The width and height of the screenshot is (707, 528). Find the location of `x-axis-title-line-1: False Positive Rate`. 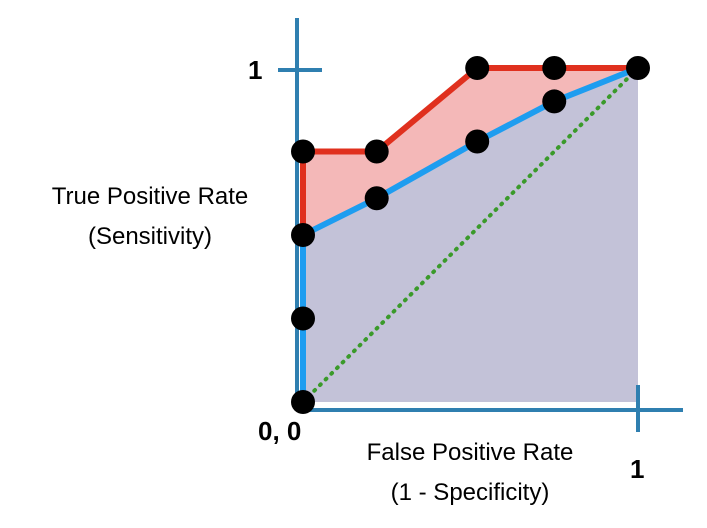

x-axis-title-line-1: False Positive Rate is located at coordinates (470, 452).